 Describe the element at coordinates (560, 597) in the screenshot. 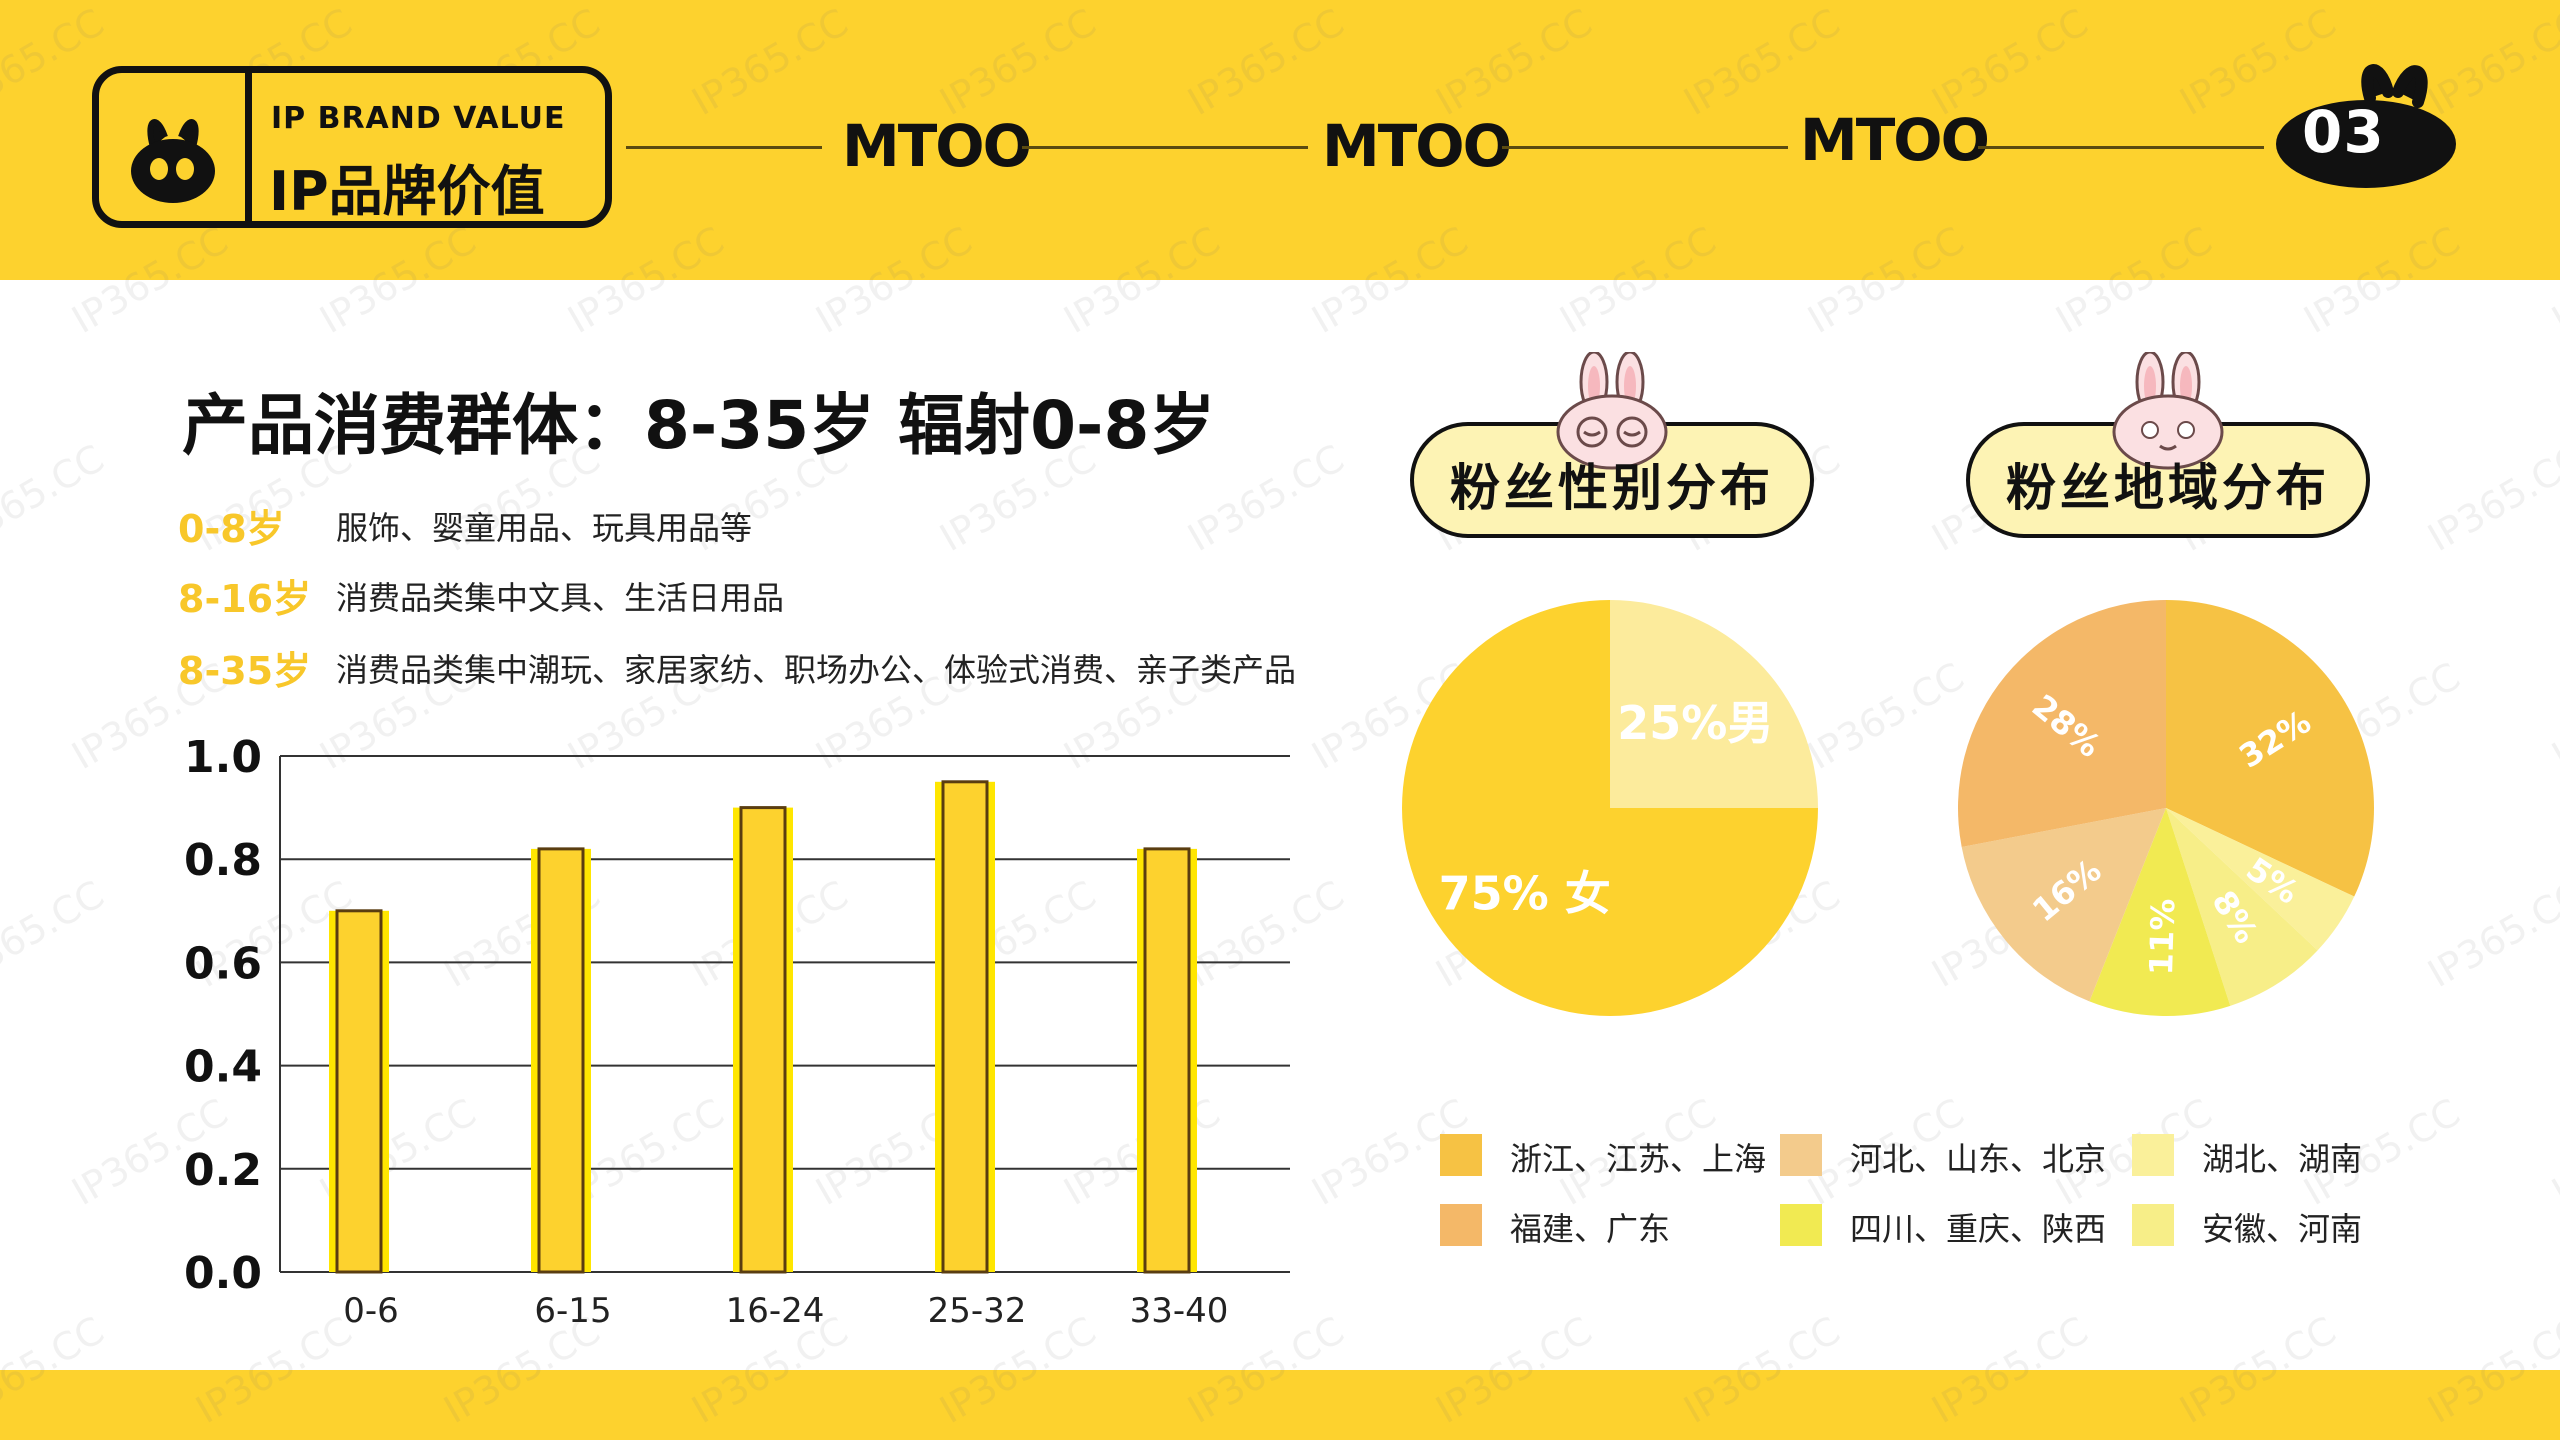

I see `age-group-desc: 消费品类集中文具、生活日用品` at that location.